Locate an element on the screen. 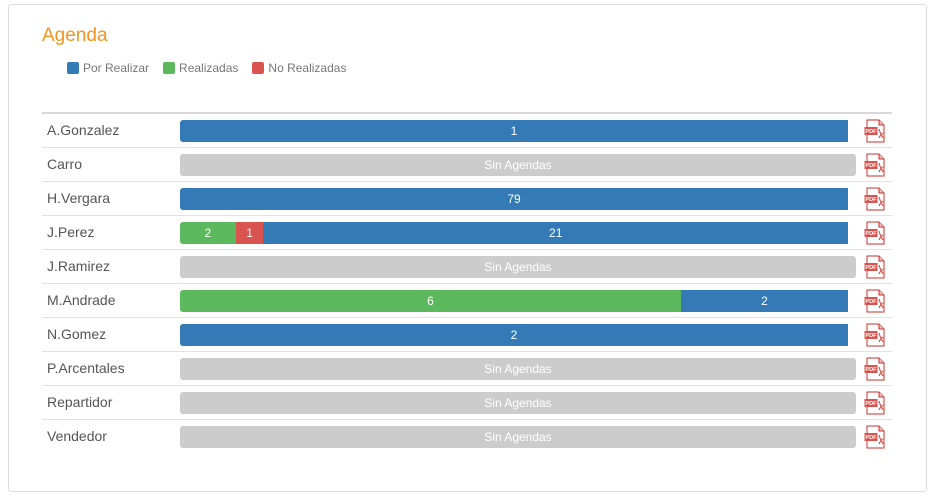  progress-bar: 2 is located at coordinates (518, 335).